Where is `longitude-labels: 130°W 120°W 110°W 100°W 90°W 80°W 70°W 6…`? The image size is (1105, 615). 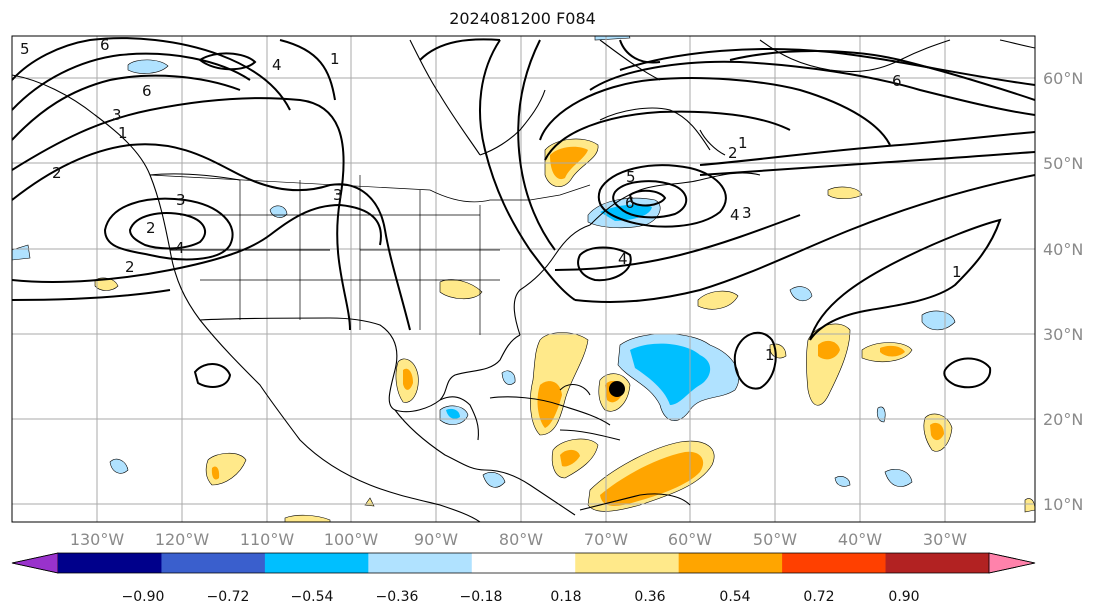
longitude-labels: 130°W 120°W 110°W 100°W 90°W 80°W 70°W 6… is located at coordinates (518, 539).